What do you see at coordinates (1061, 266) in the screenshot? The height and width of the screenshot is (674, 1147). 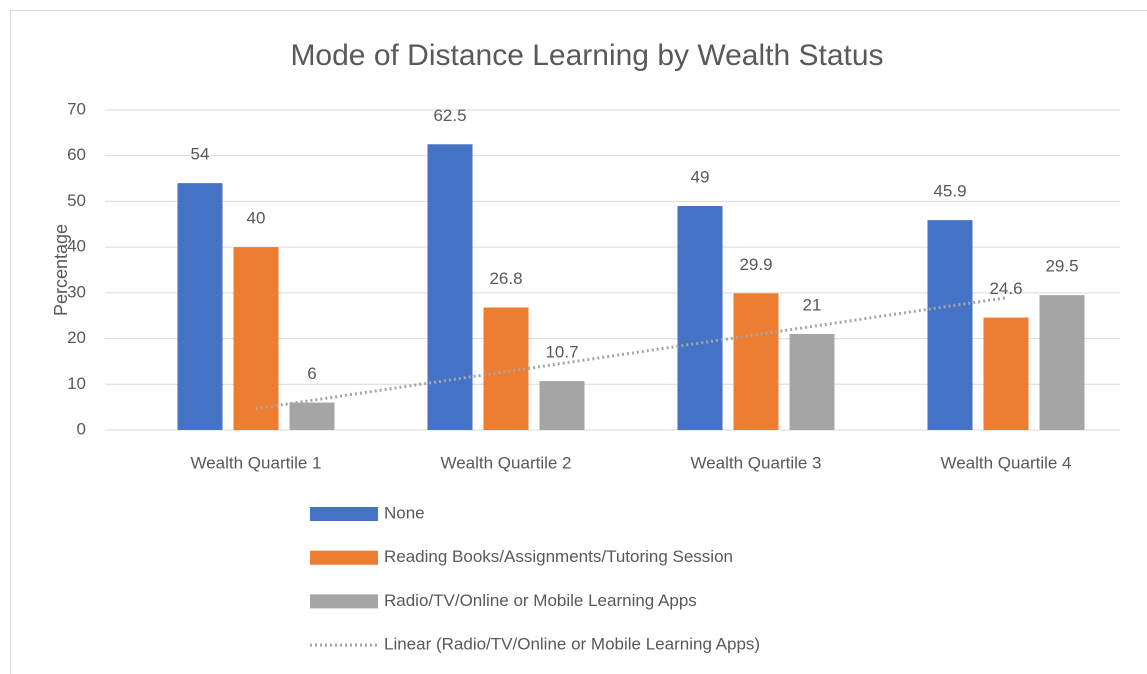 I see `data-label: 29.5` at bounding box center [1061, 266].